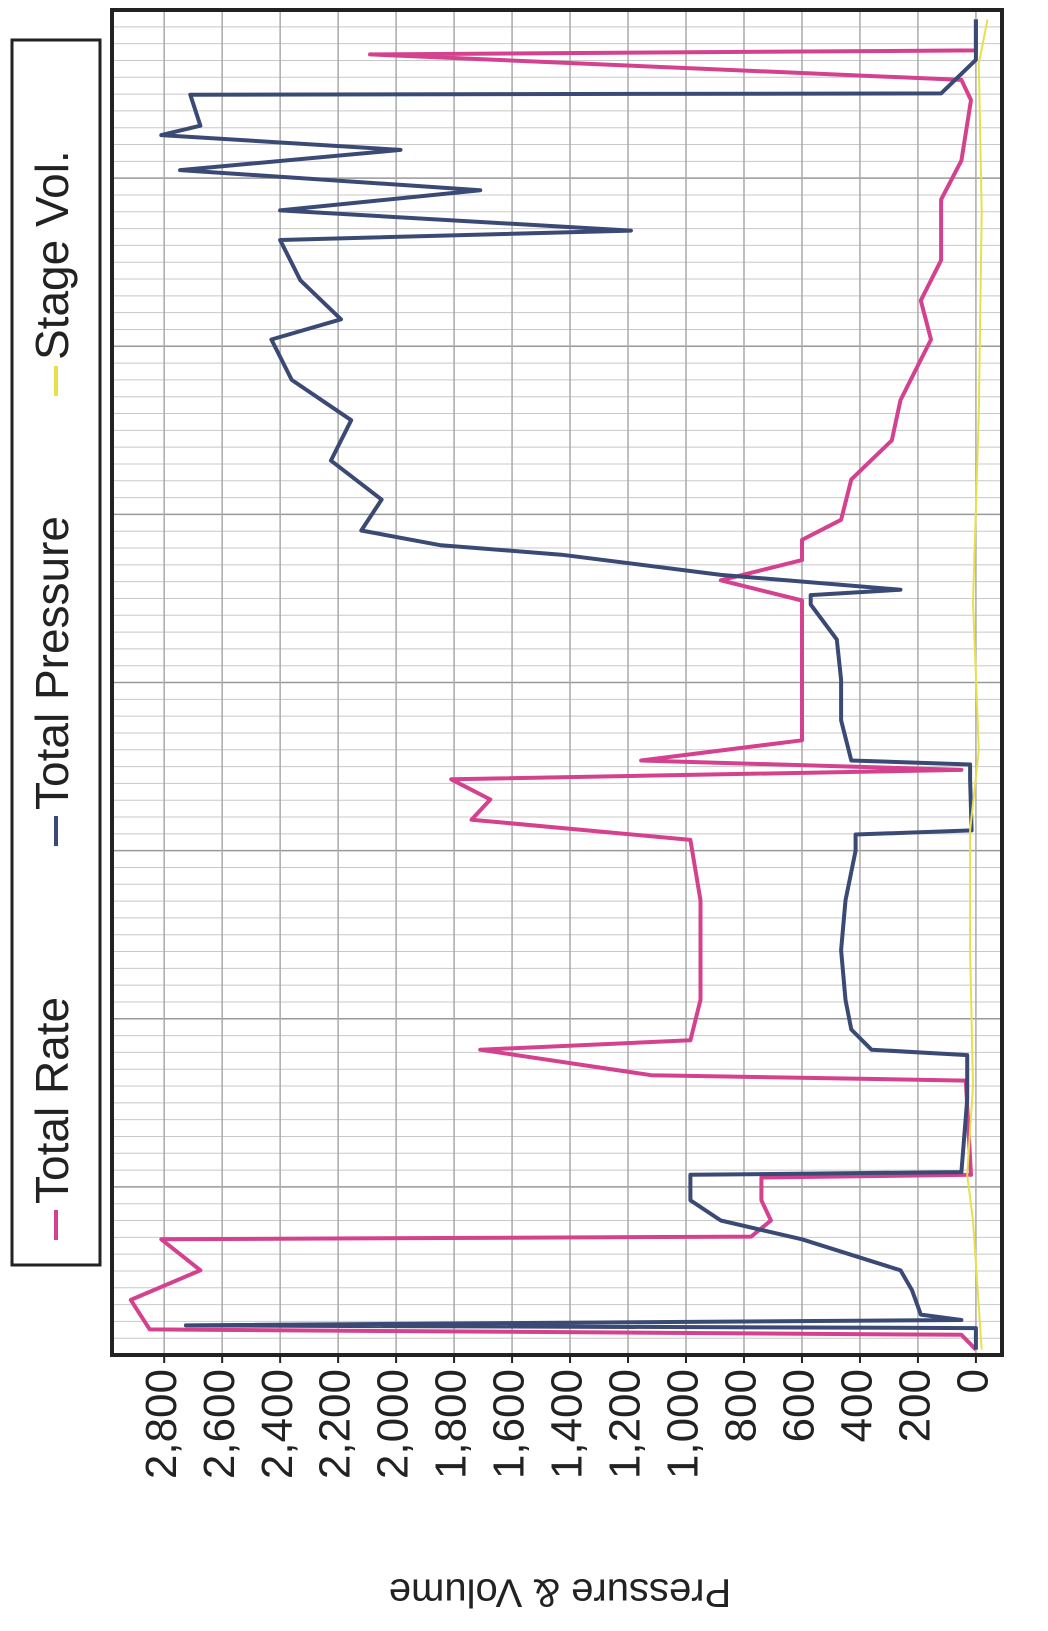 This screenshot has height=1631, width=1048. I want to click on y-tick-label: 1,400, so click(567, 1424).